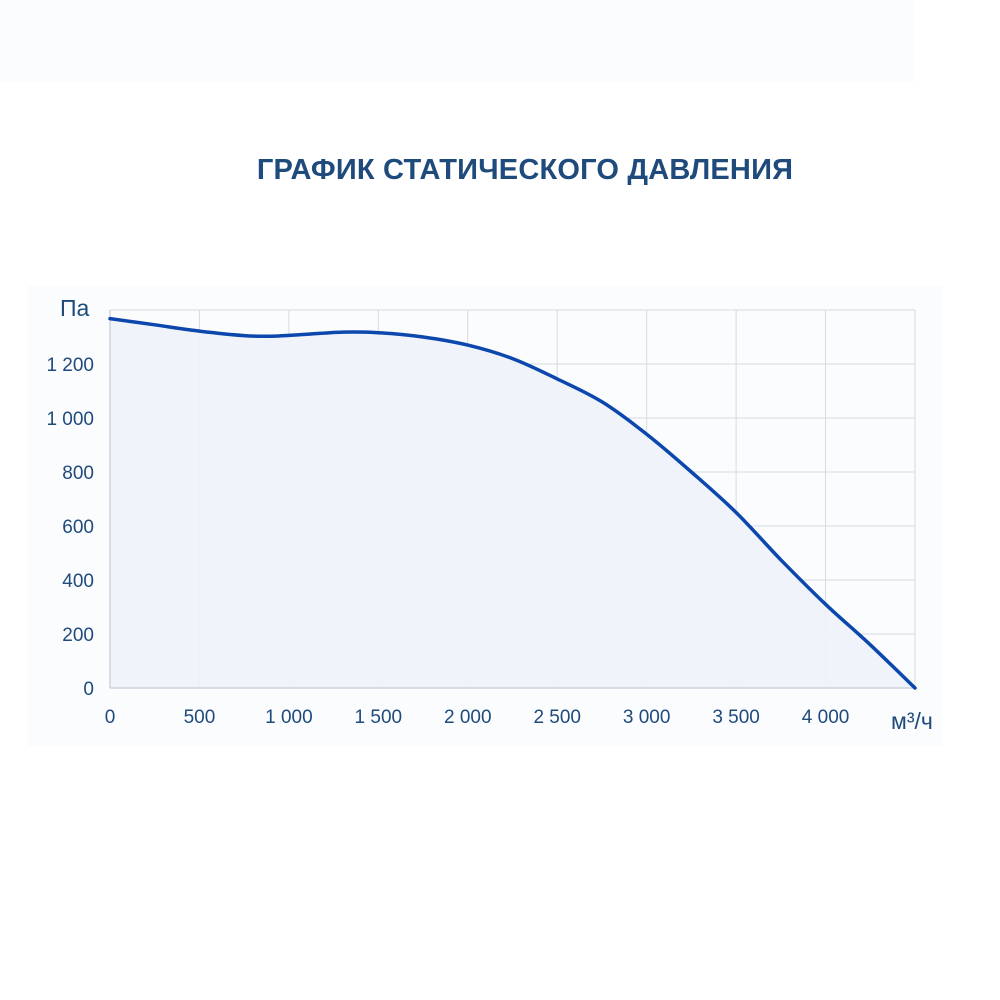 The width and height of the screenshot is (1000, 1000). I want to click on x-tick-label: 3 500, so click(736, 717).